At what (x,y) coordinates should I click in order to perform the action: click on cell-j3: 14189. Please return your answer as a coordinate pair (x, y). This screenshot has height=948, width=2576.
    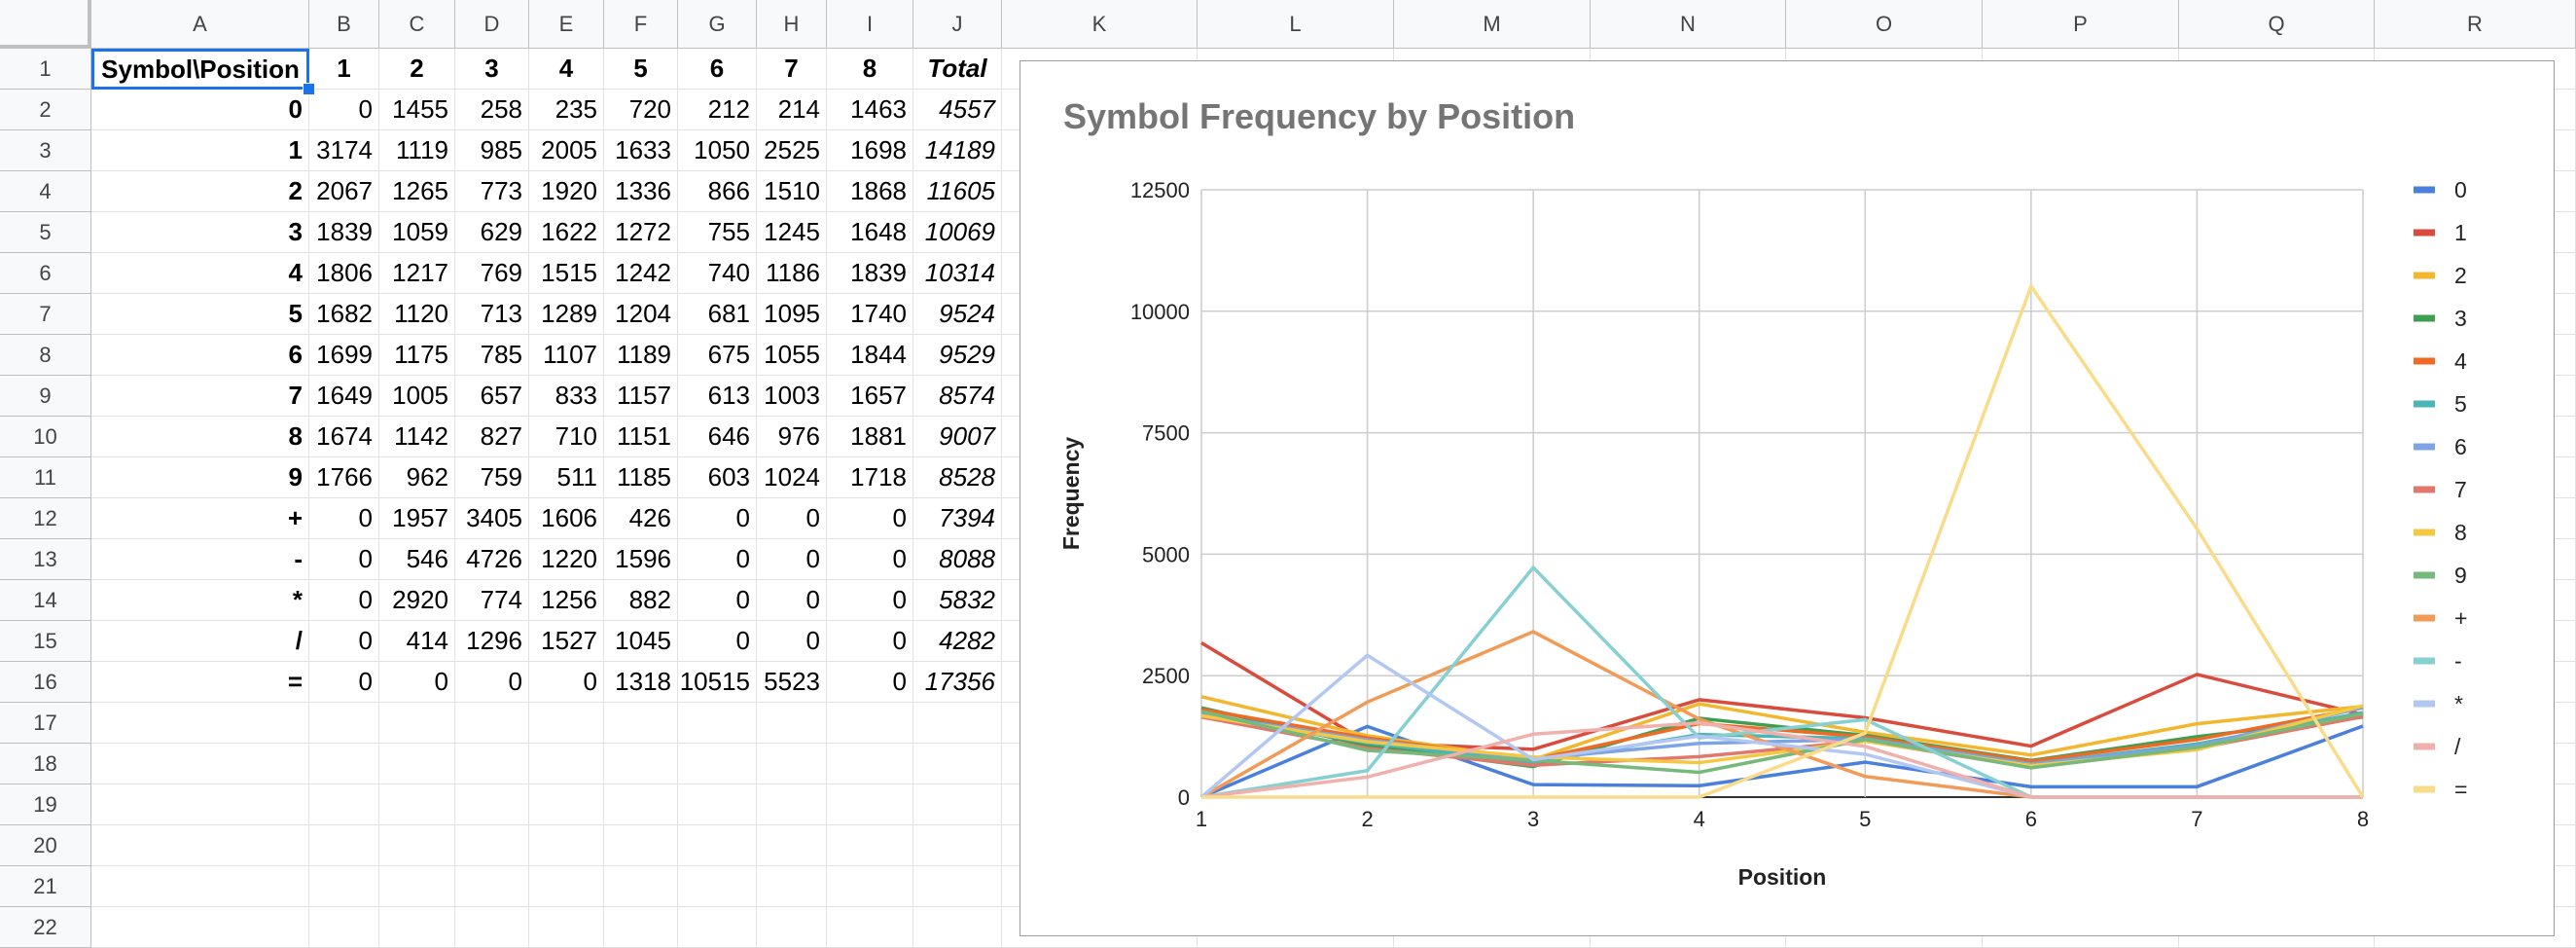
    Looking at the image, I should click on (957, 150).